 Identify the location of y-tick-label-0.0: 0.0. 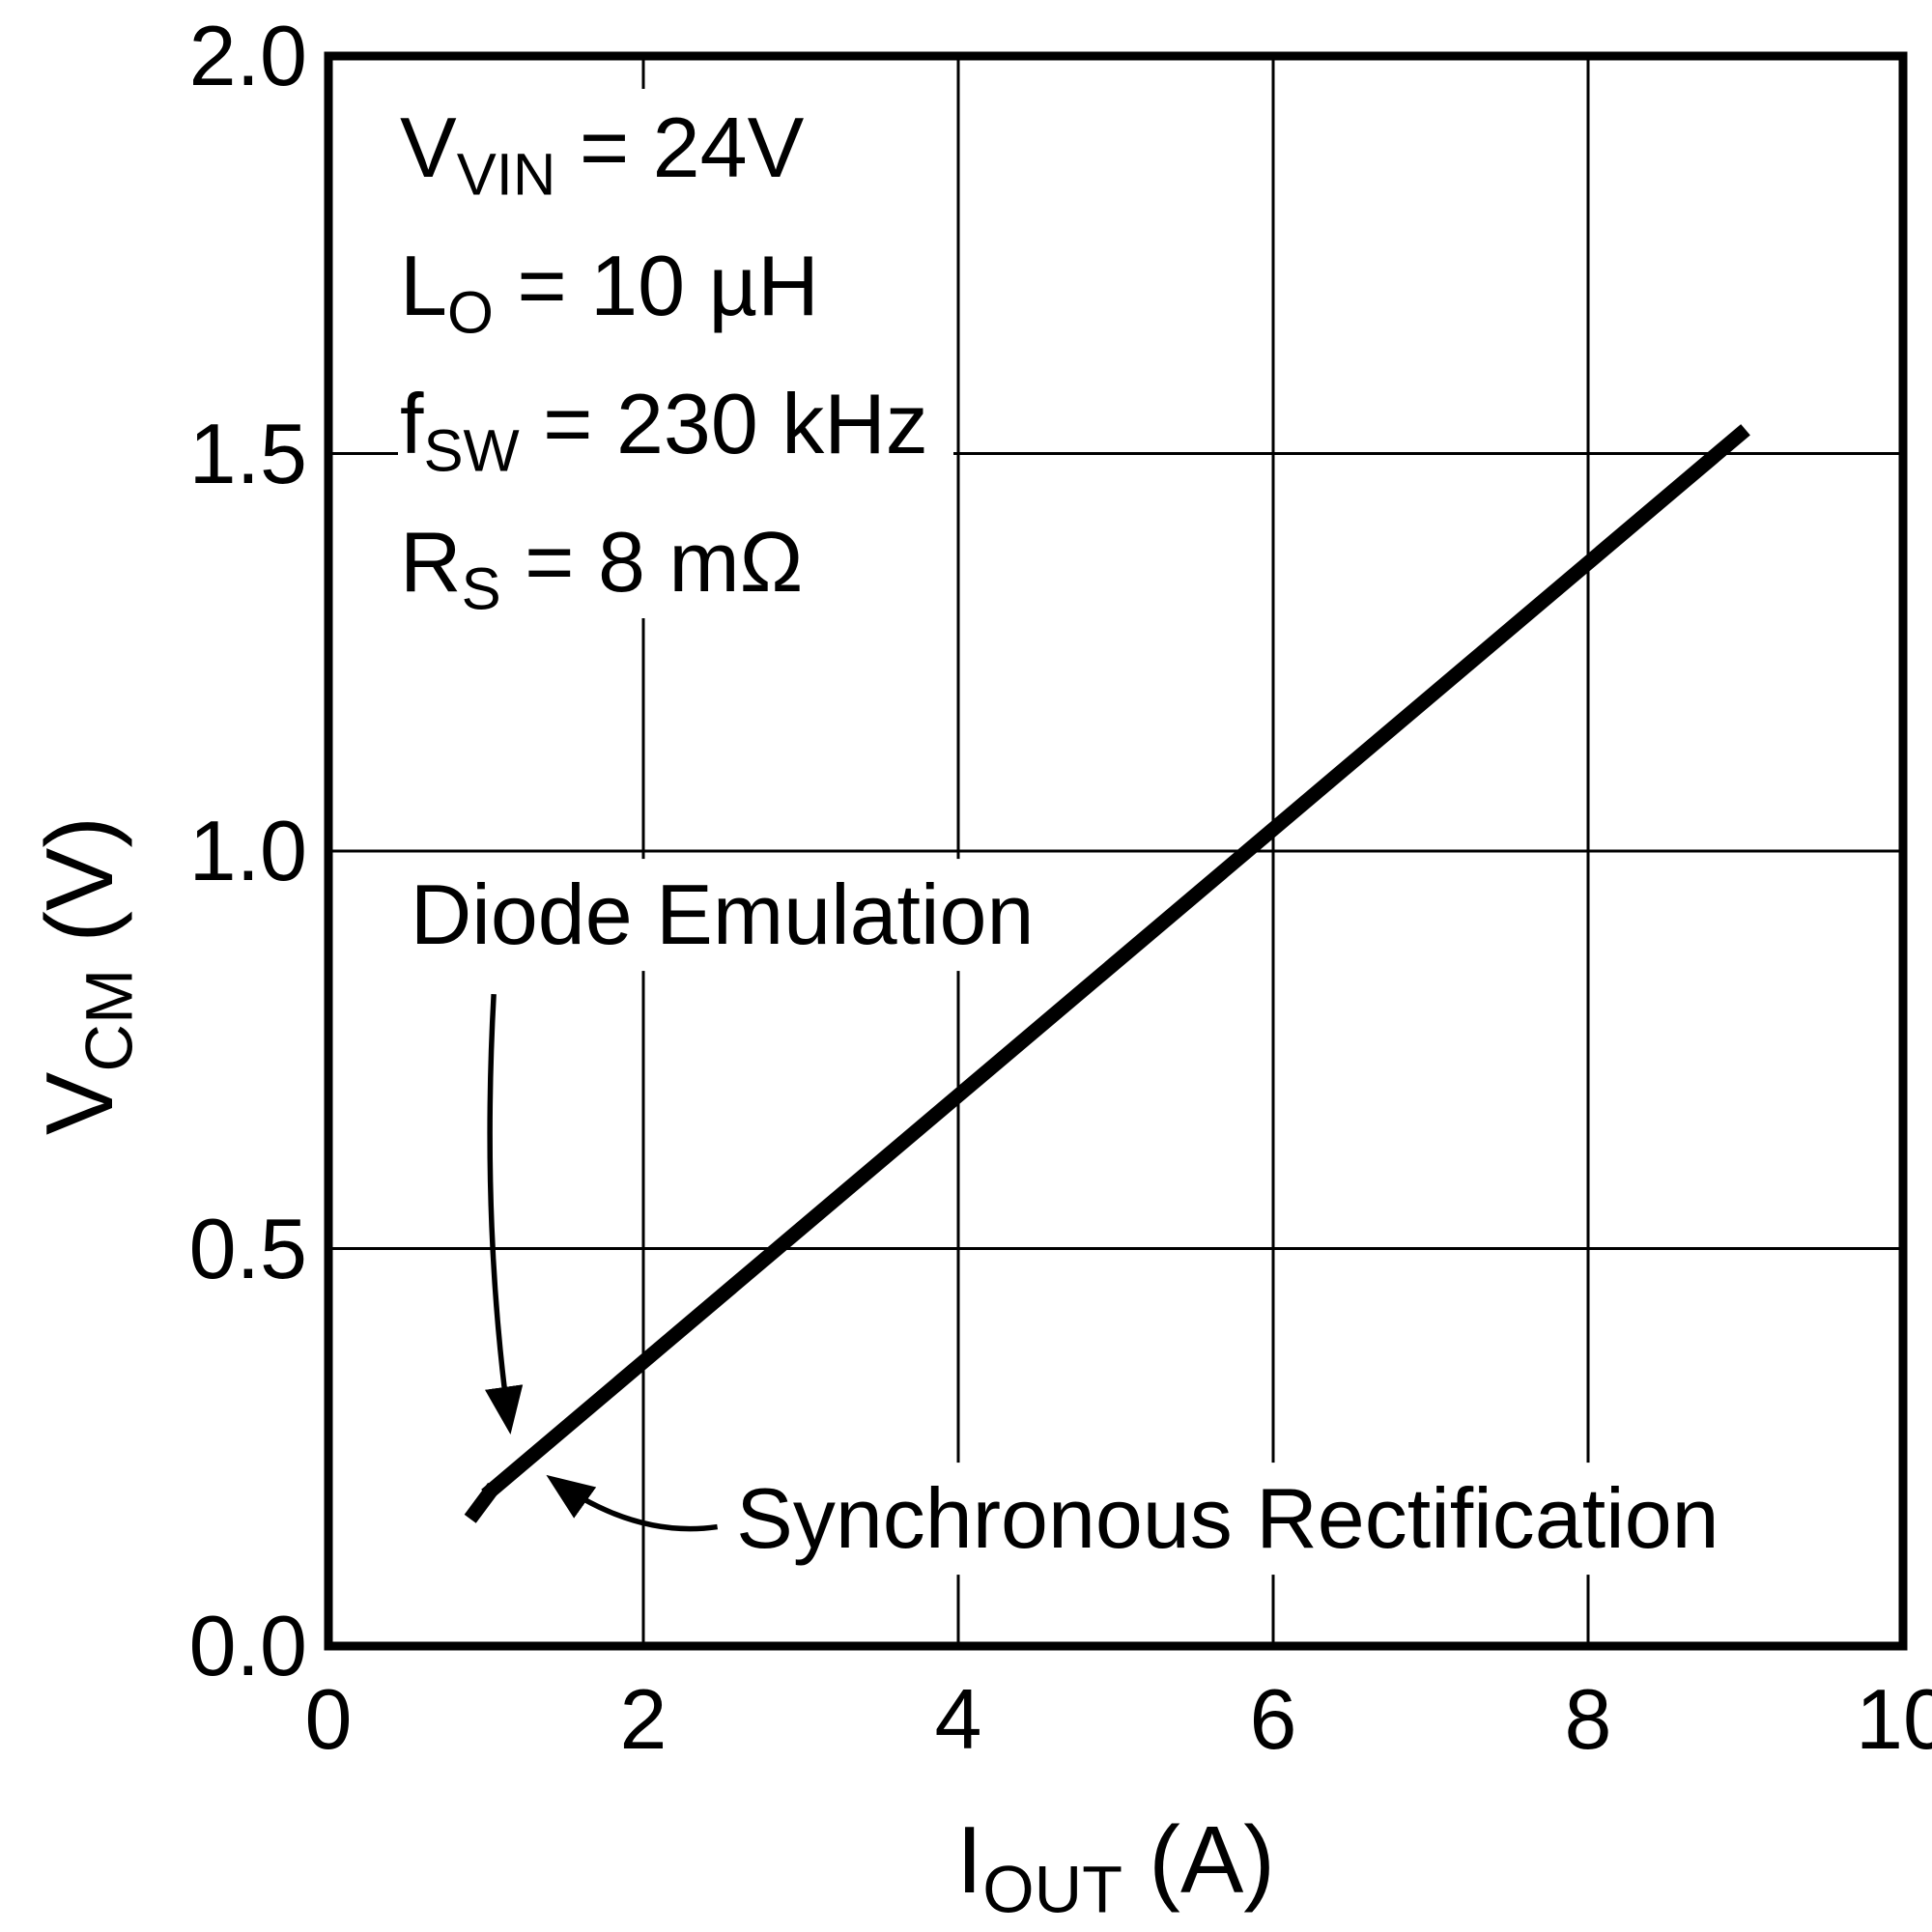
(248, 1645).